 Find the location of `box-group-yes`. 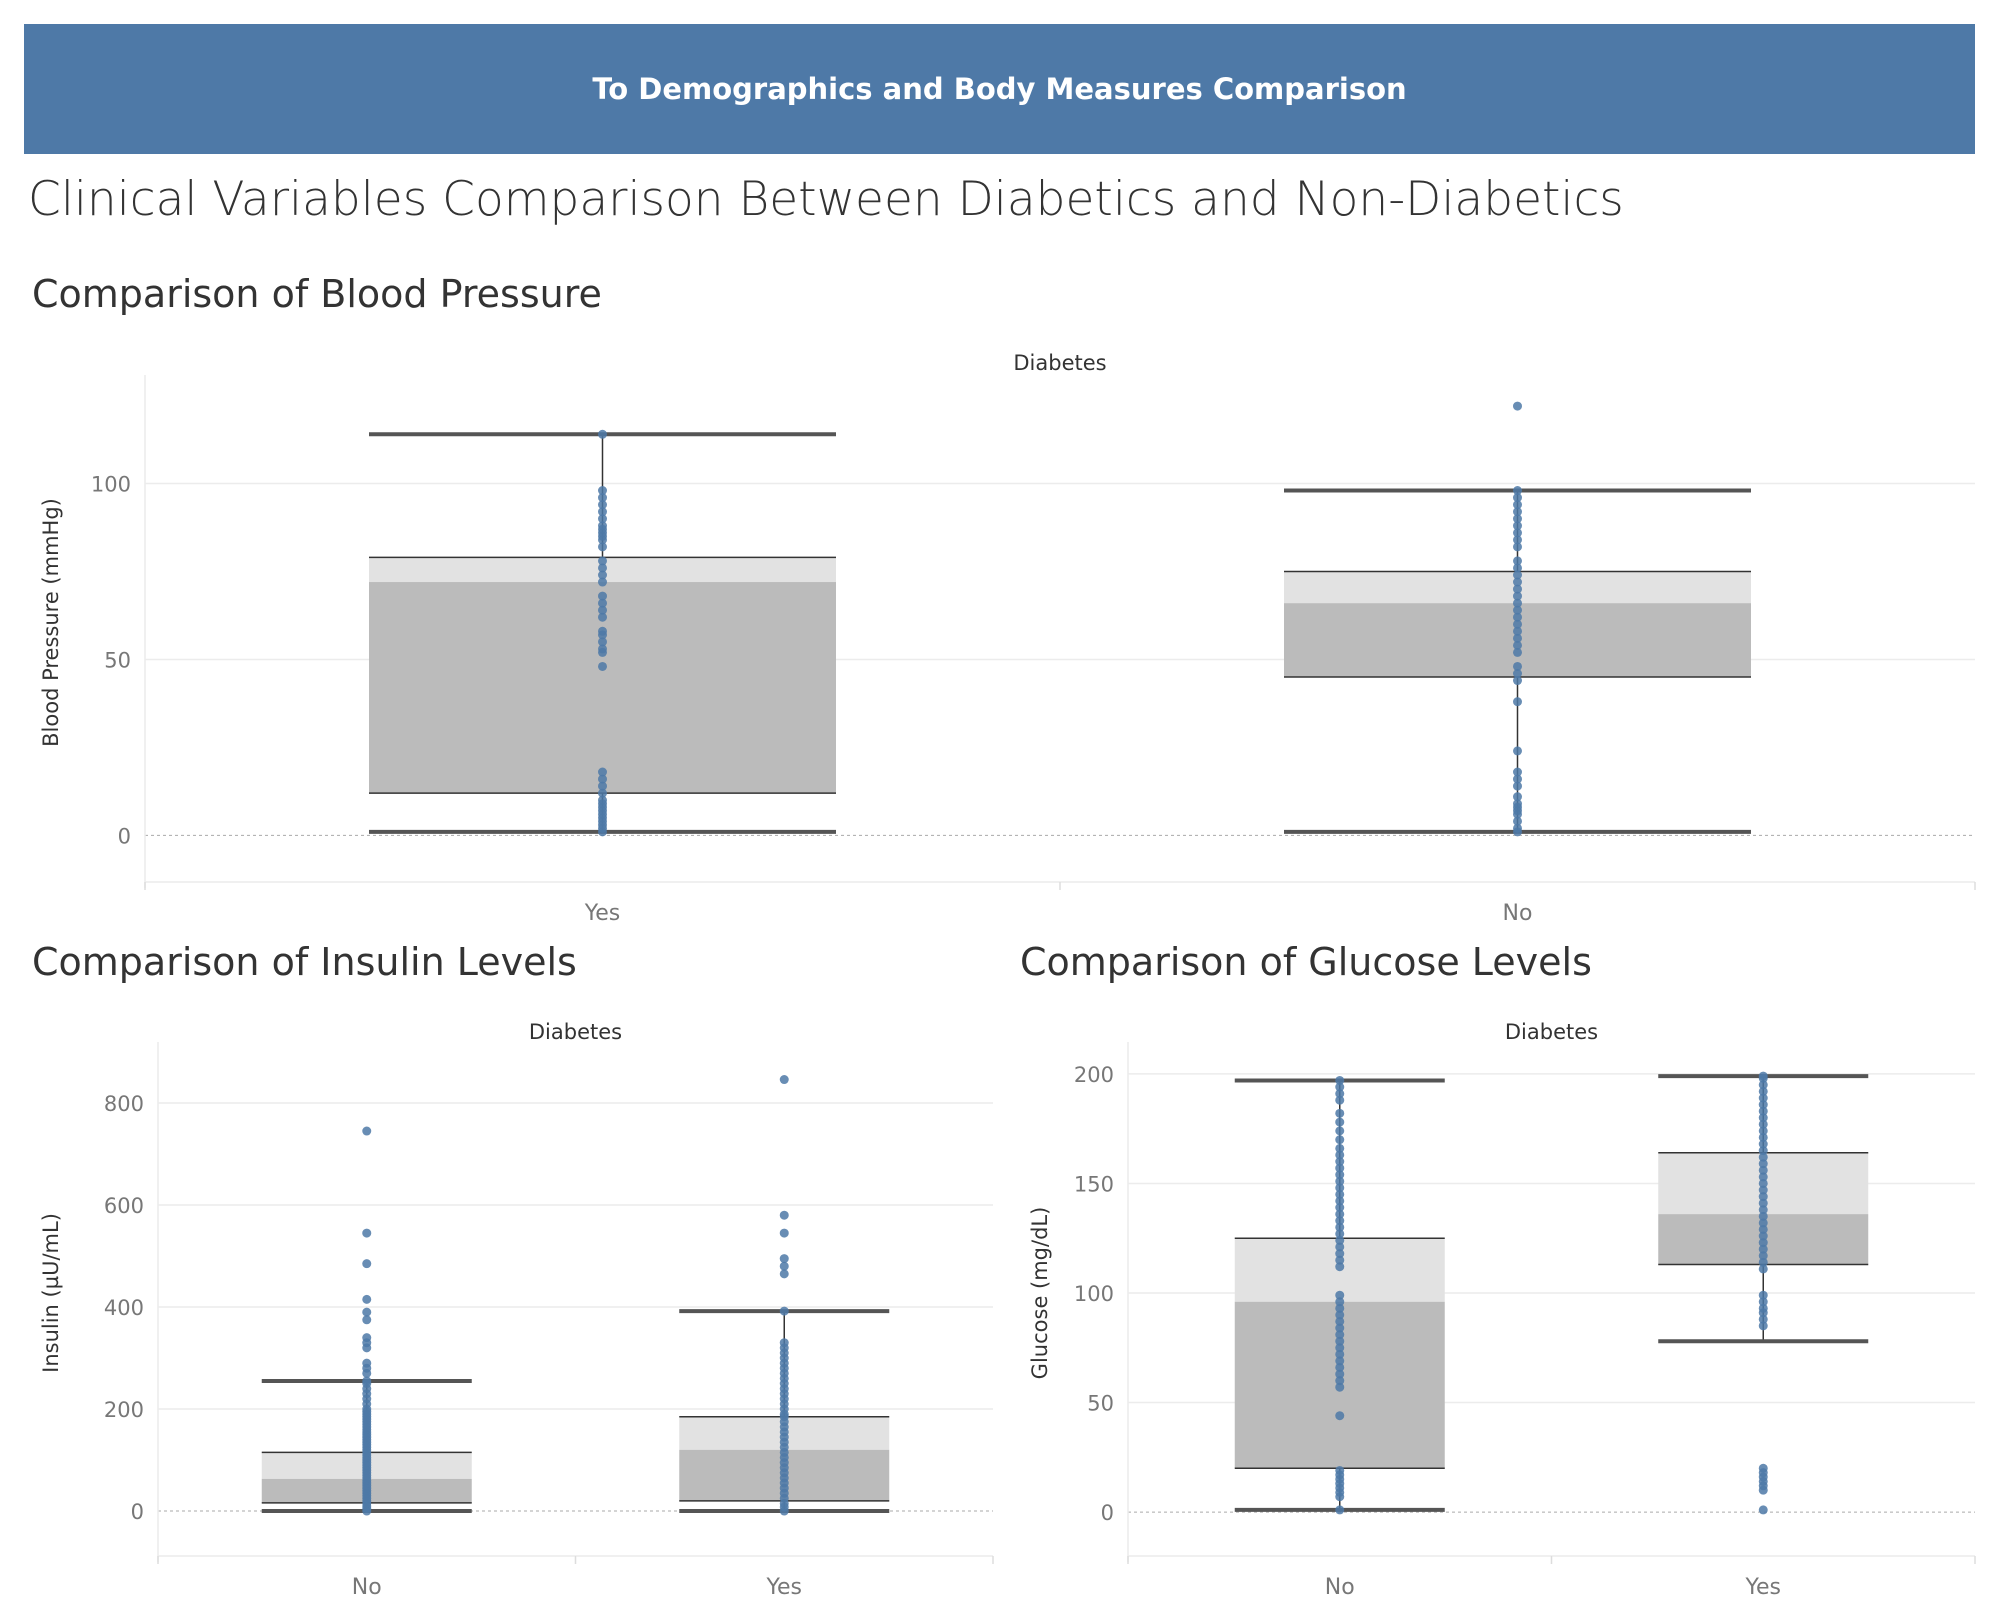

box-group-yes is located at coordinates (602, 633).